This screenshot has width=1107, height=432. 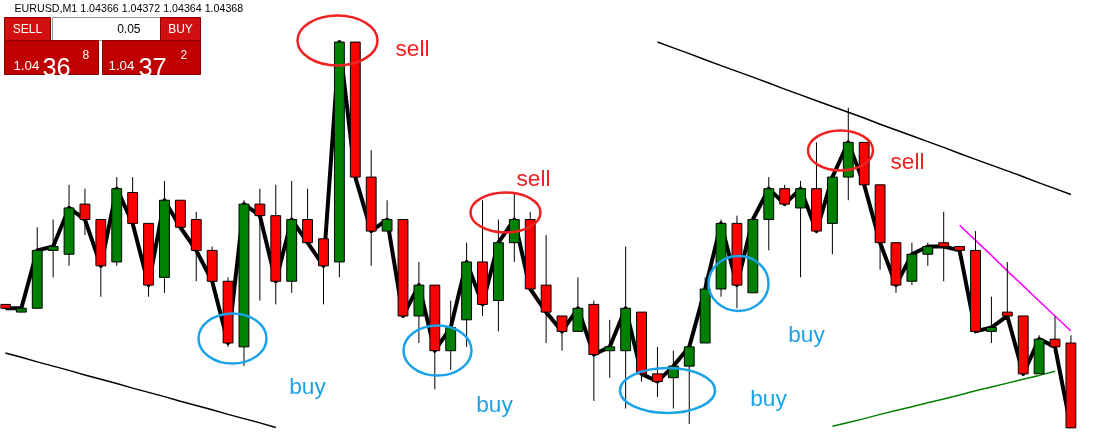 I want to click on text: BUY, so click(x=180, y=28).